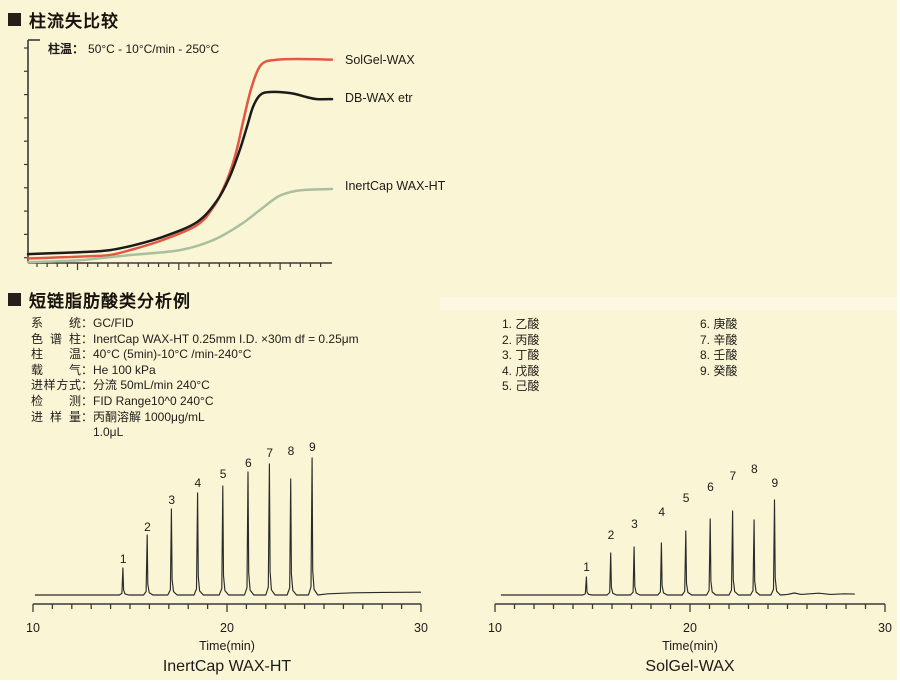 The width and height of the screenshot is (900, 683). I want to click on legend-item: 8. 壬酸, so click(719, 355).